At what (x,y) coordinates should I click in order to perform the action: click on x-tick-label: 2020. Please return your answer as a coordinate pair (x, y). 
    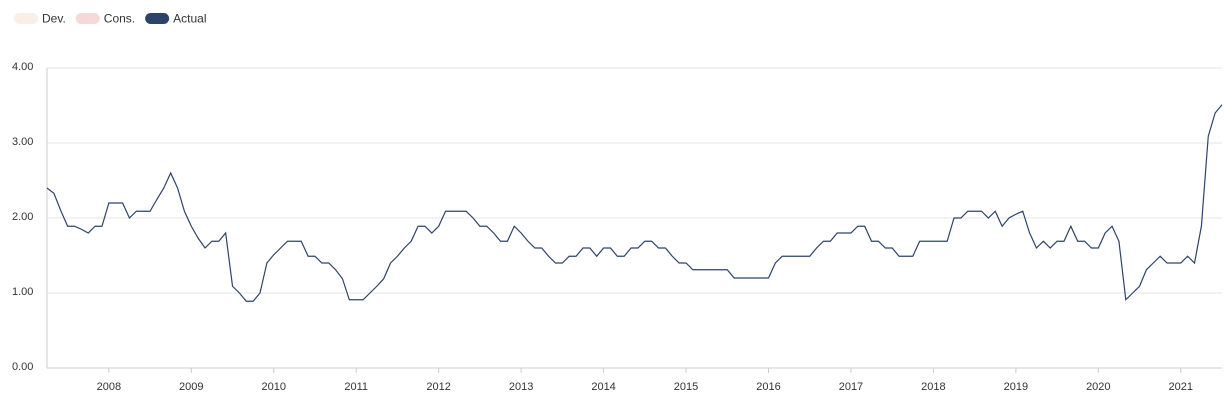
    Looking at the image, I should click on (1098, 387).